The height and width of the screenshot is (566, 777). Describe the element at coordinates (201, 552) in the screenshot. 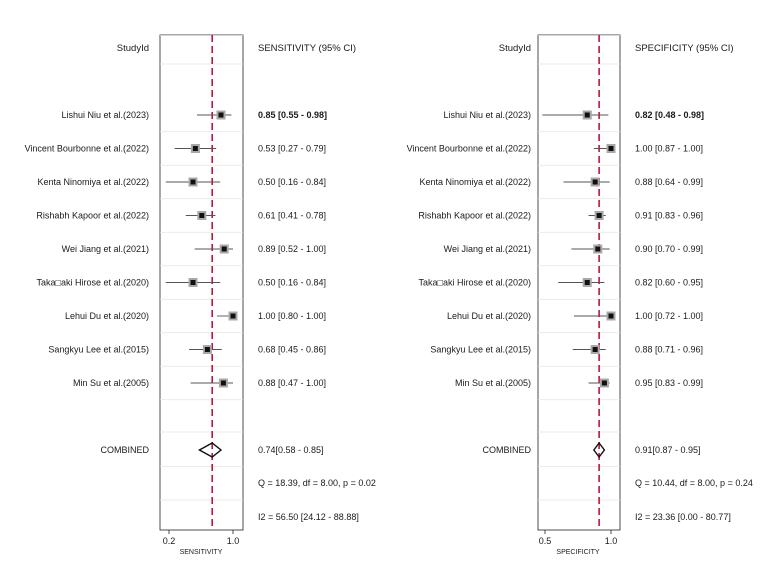

I see `x-axis-label: SENSITIVITY` at that location.